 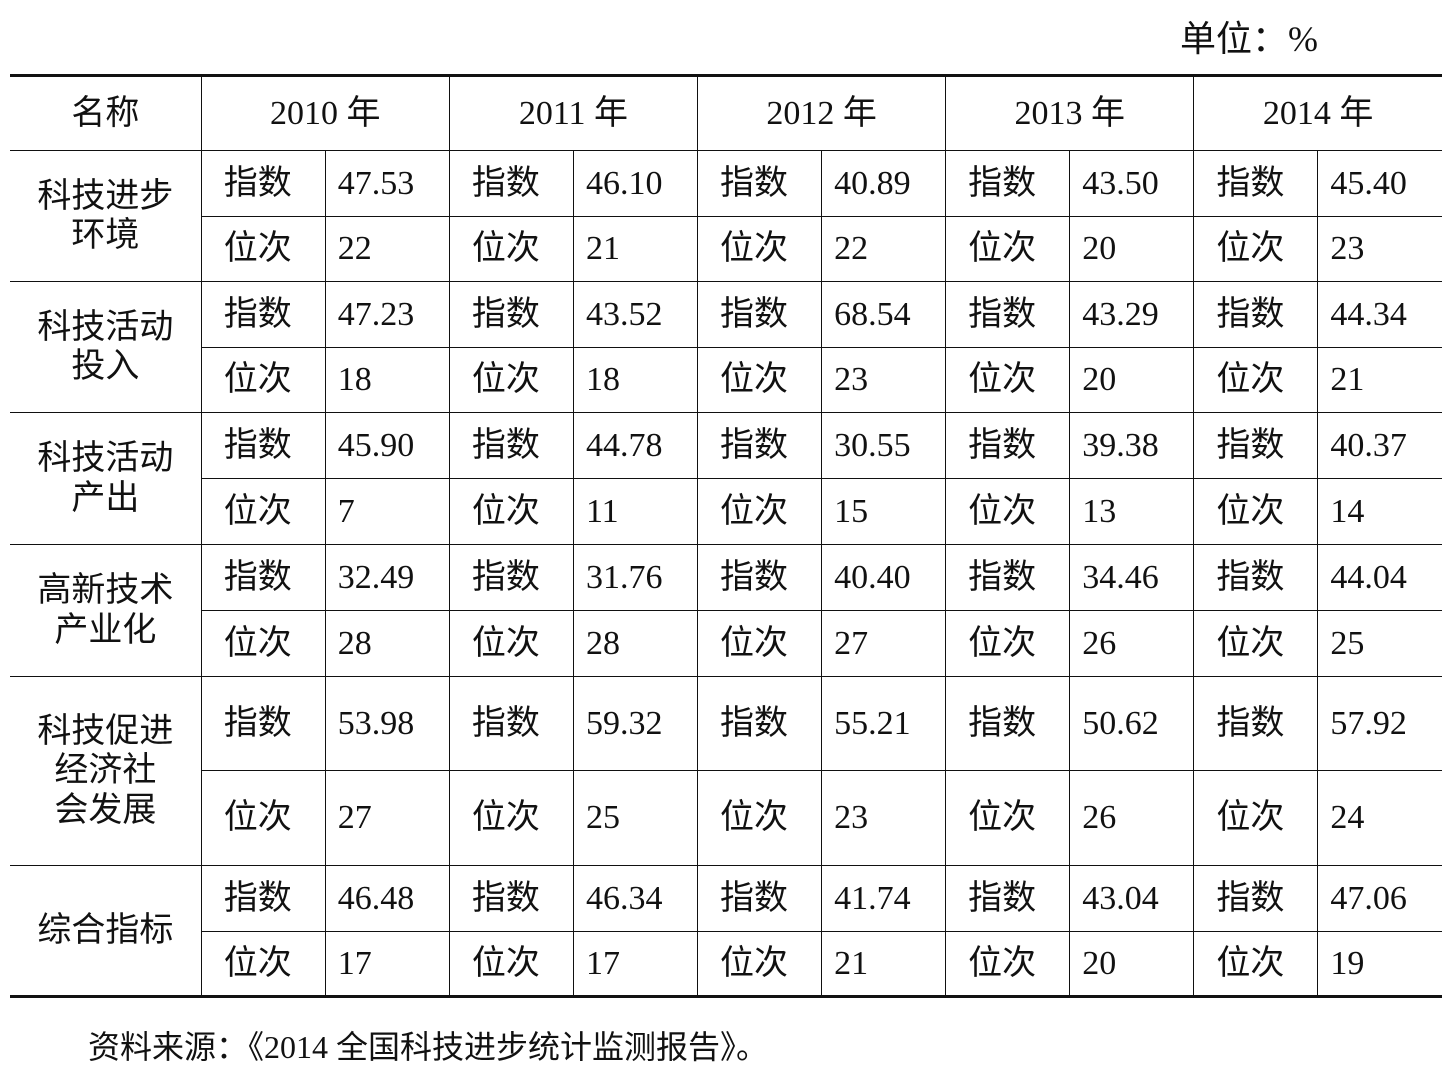 What do you see at coordinates (387, 818) in the screenshot?
I see `cell-value: 27` at bounding box center [387, 818].